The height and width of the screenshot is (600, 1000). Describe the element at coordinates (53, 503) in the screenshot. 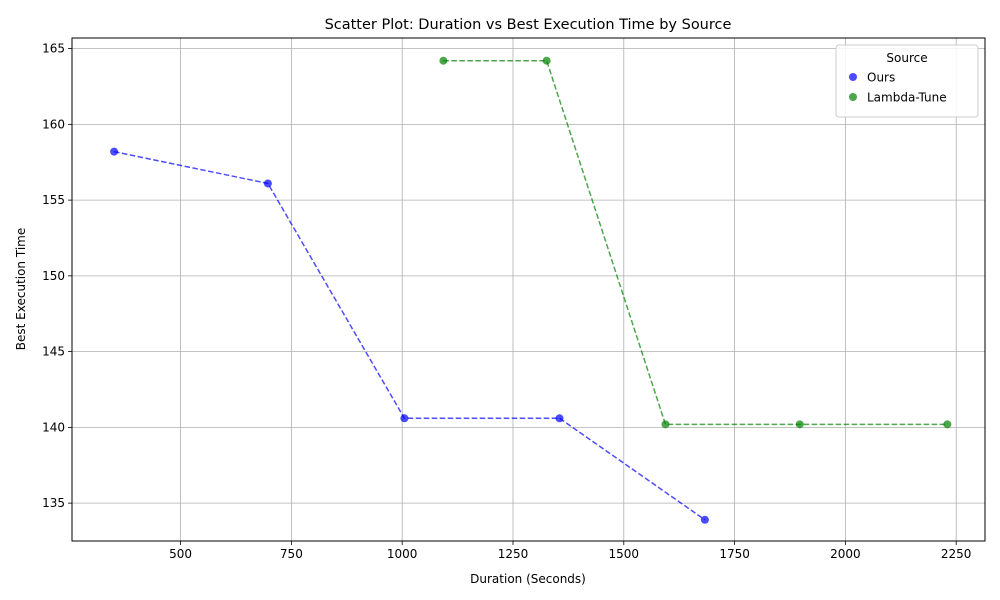

I see `y-tick-label: 135` at that location.